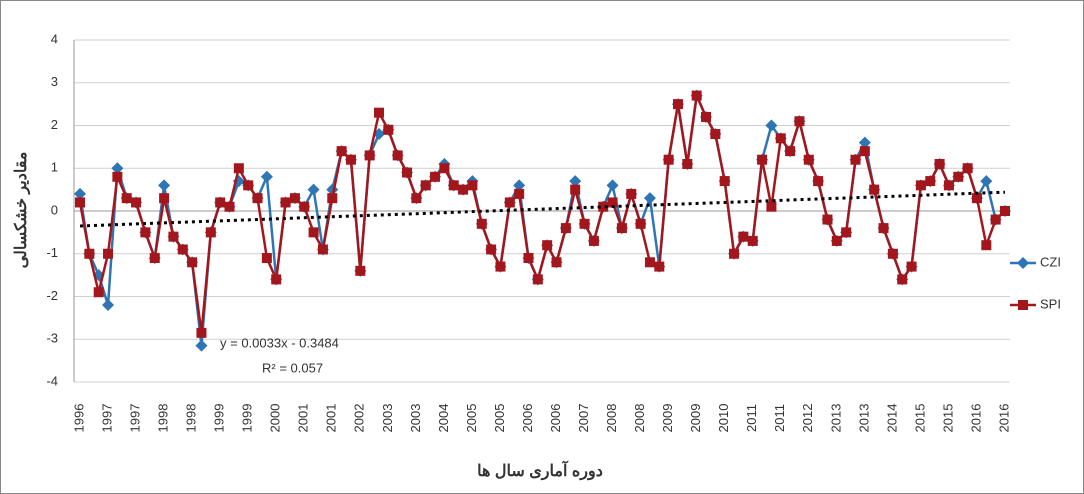 The height and width of the screenshot is (494, 1084). Describe the element at coordinates (54, 209) in the screenshot. I see `y-tick-label: 0` at that location.